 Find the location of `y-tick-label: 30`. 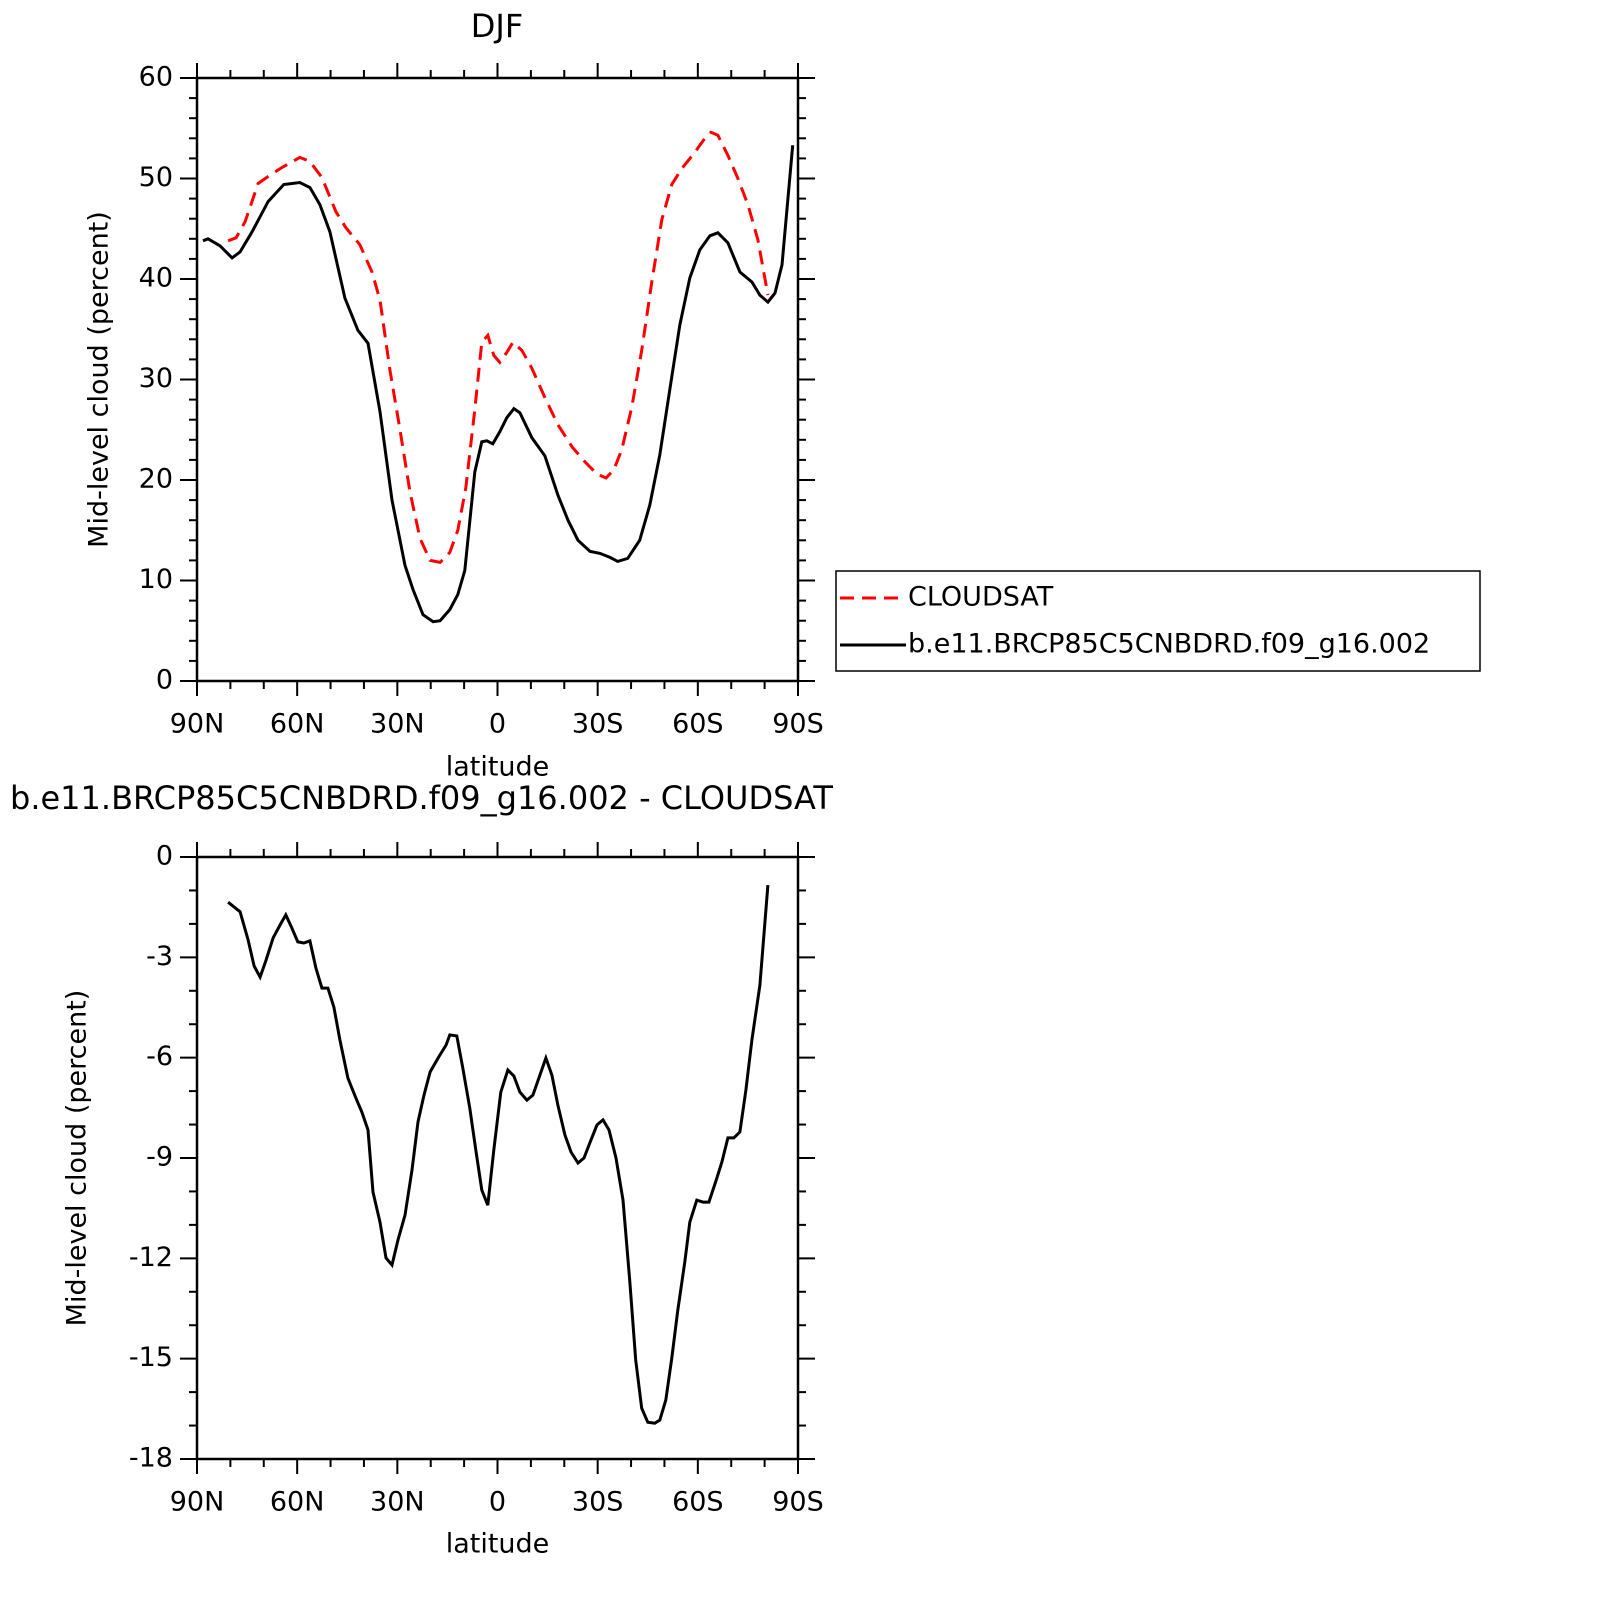

y-tick-label: 30 is located at coordinates (156, 378).